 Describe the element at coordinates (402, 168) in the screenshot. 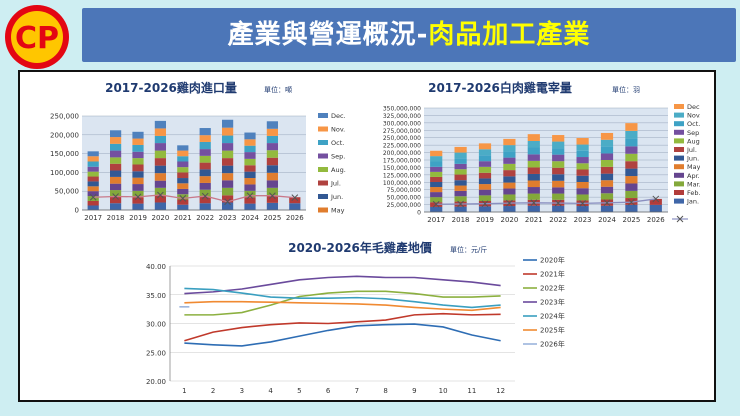

I see `chart2-y-tick: 150,000,000` at that location.